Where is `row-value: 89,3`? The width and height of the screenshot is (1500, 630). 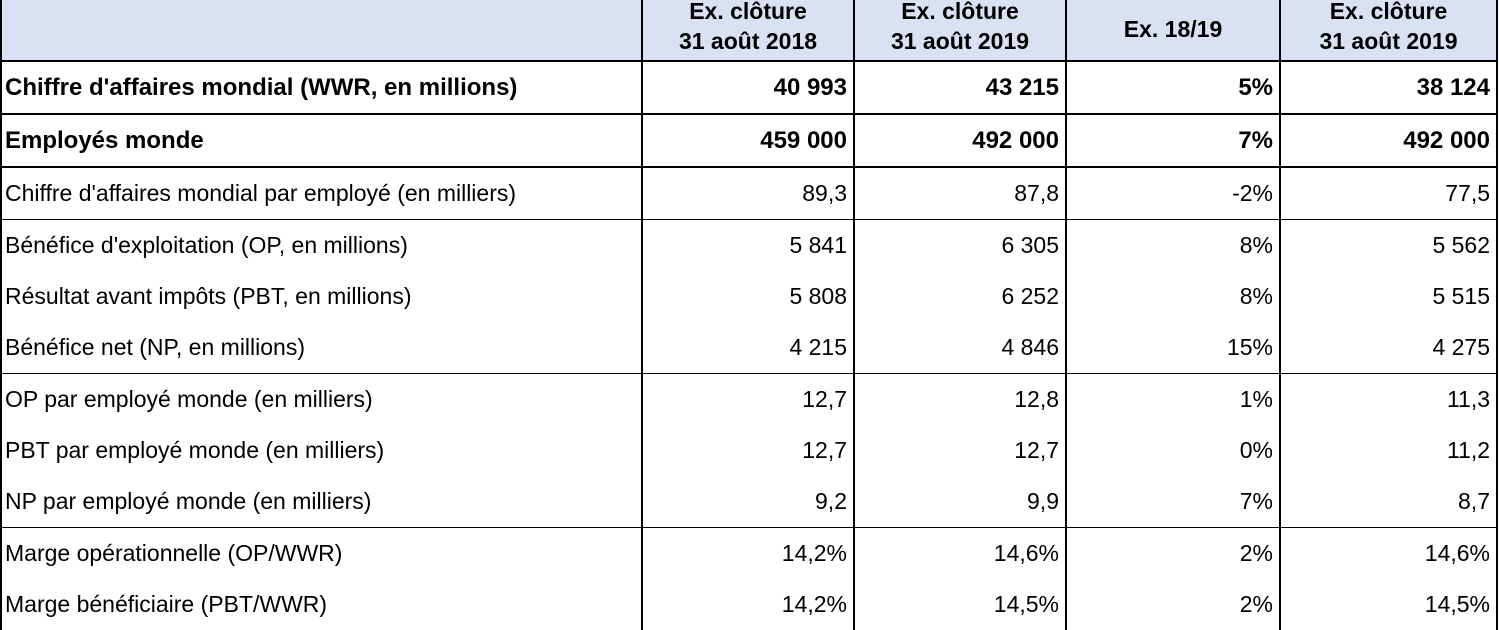
row-value: 89,3 is located at coordinates (748, 193).